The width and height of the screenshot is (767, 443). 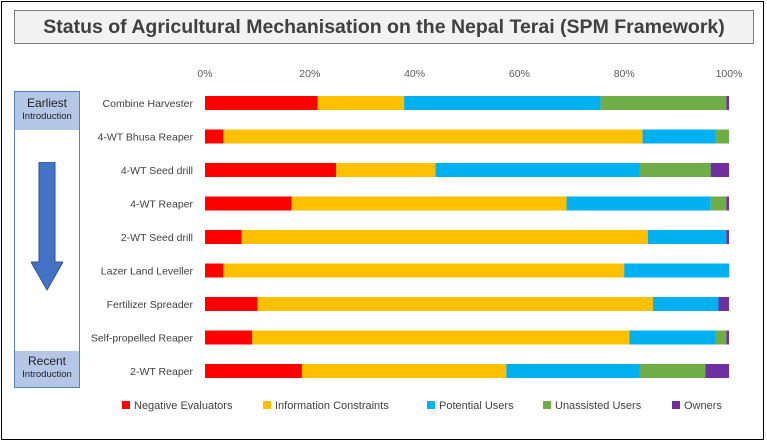 I want to click on category-label: Combine Harvester, so click(x=148, y=104).